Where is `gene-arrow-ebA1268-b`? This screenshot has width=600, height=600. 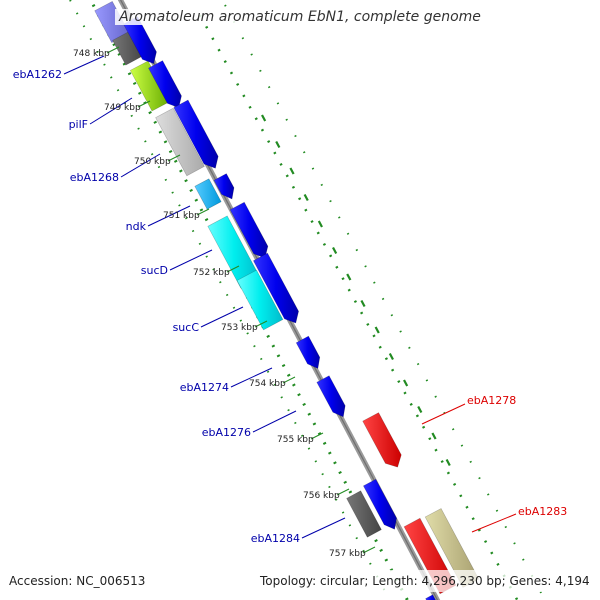
gene-arrow-ebA1268-b is located at coordinates (196, 134).